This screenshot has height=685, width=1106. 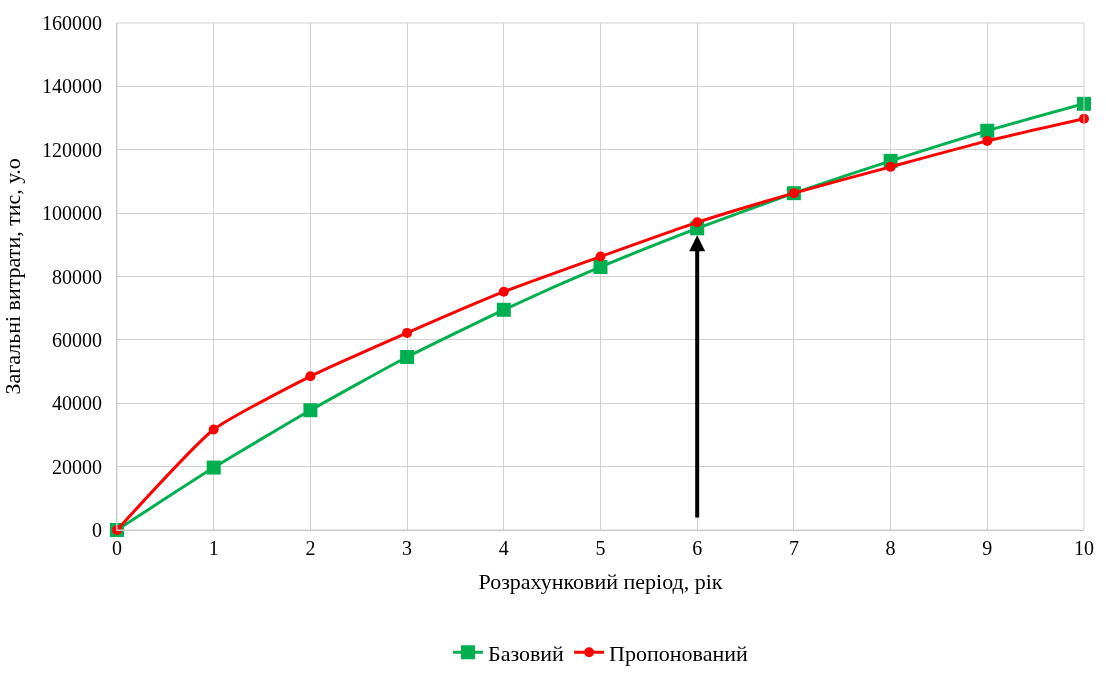 What do you see at coordinates (77, 403) in the screenshot?
I see `y-tick-label: 40000` at bounding box center [77, 403].